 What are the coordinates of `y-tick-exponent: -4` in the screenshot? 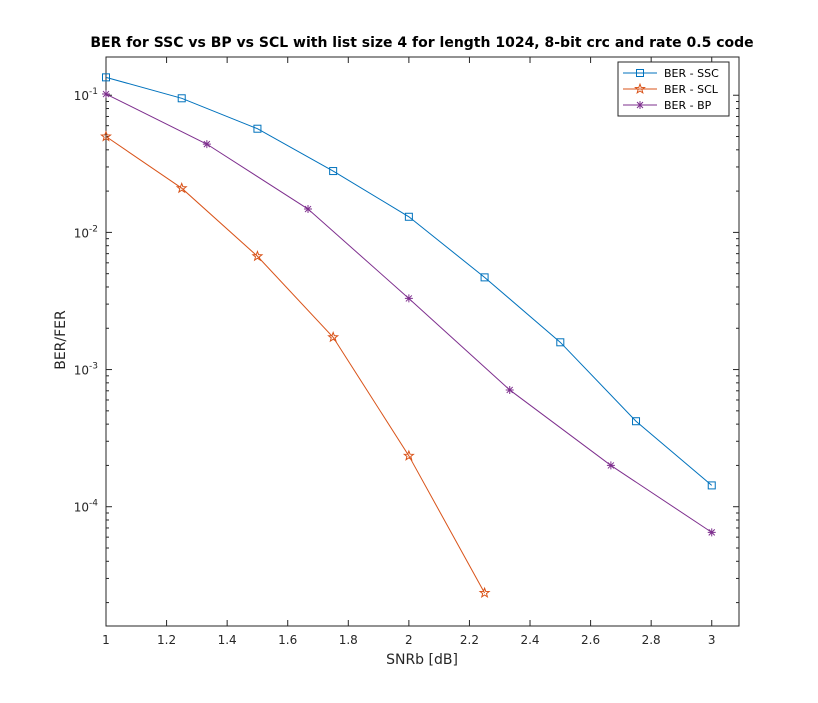 It's located at (93, 504).